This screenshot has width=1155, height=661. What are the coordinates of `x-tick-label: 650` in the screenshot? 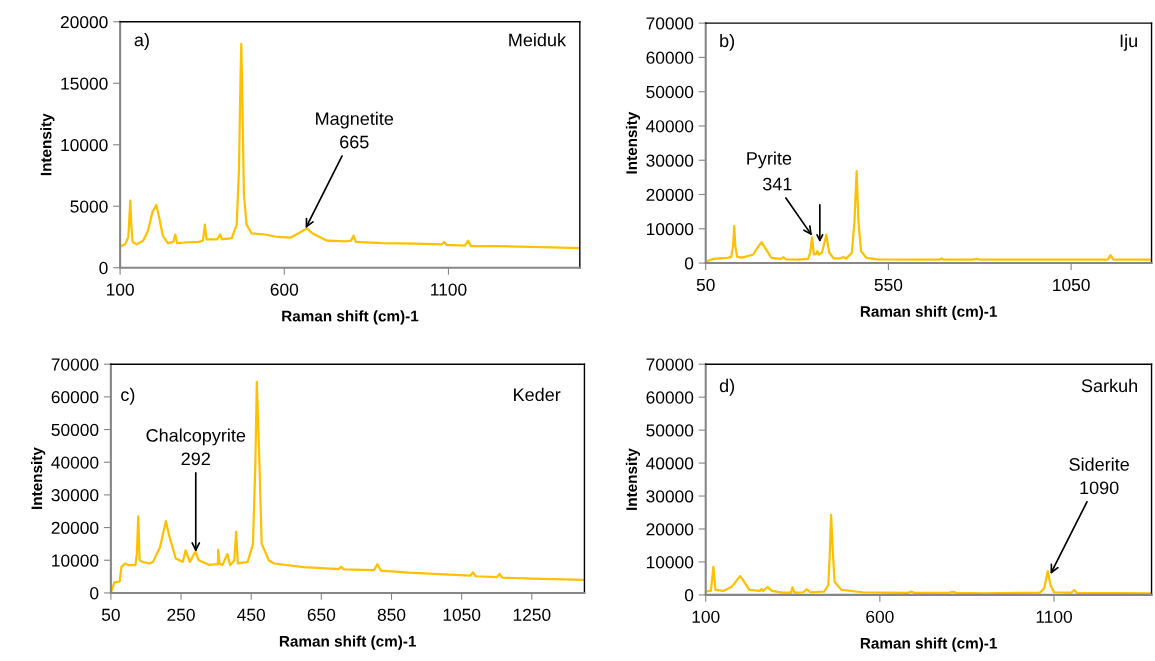 It's located at (321, 614).